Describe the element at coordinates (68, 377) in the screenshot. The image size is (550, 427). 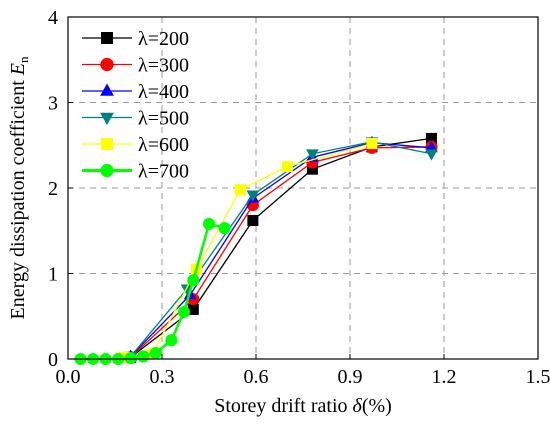
I see `x-tick-label: 0.0` at that location.